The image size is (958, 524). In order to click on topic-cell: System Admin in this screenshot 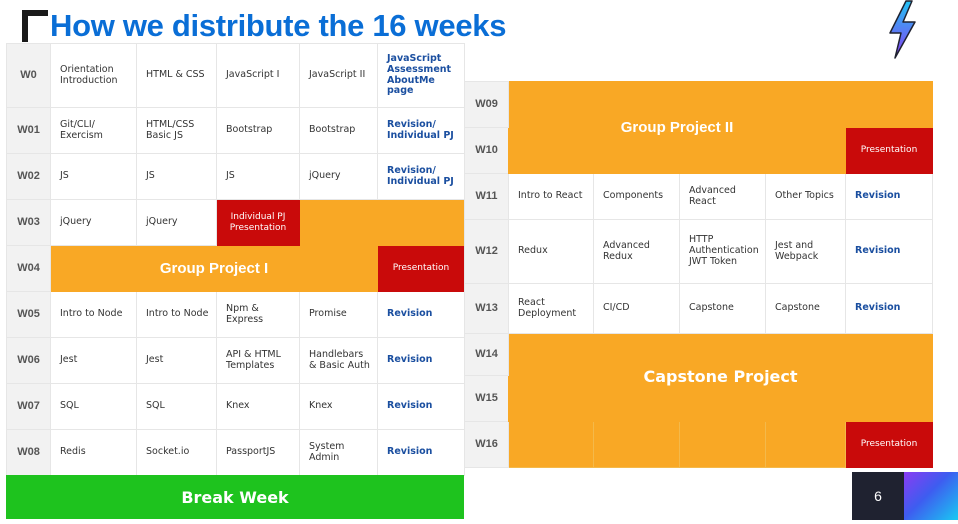, I will do `click(338, 452)`.